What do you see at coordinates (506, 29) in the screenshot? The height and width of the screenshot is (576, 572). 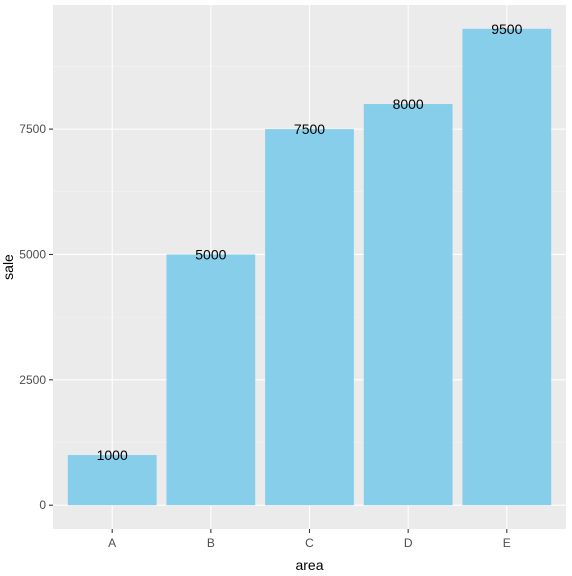 I see `data-label-E: 9500` at bounding box center [506, 29].